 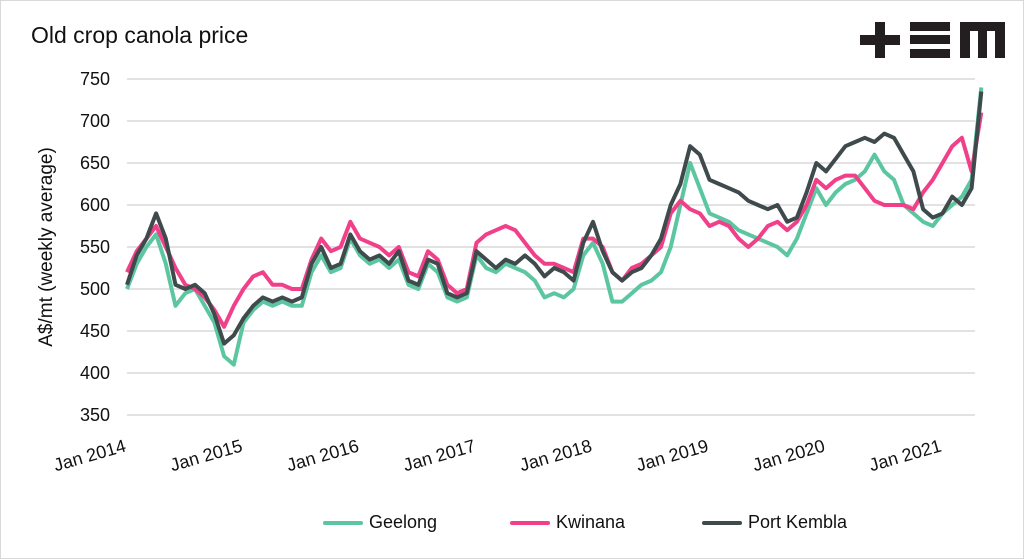 What do you see at coordinates (46, 247) in the screenshot?
I see `y-axis-label: A$/mt (weekly average)` at bounding box center [46, 247].